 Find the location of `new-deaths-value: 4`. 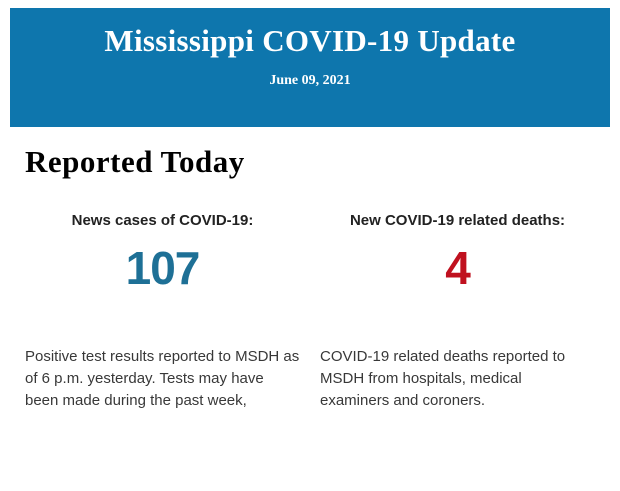

new-deaths-value: 4 is located at coordinates (458, 268).